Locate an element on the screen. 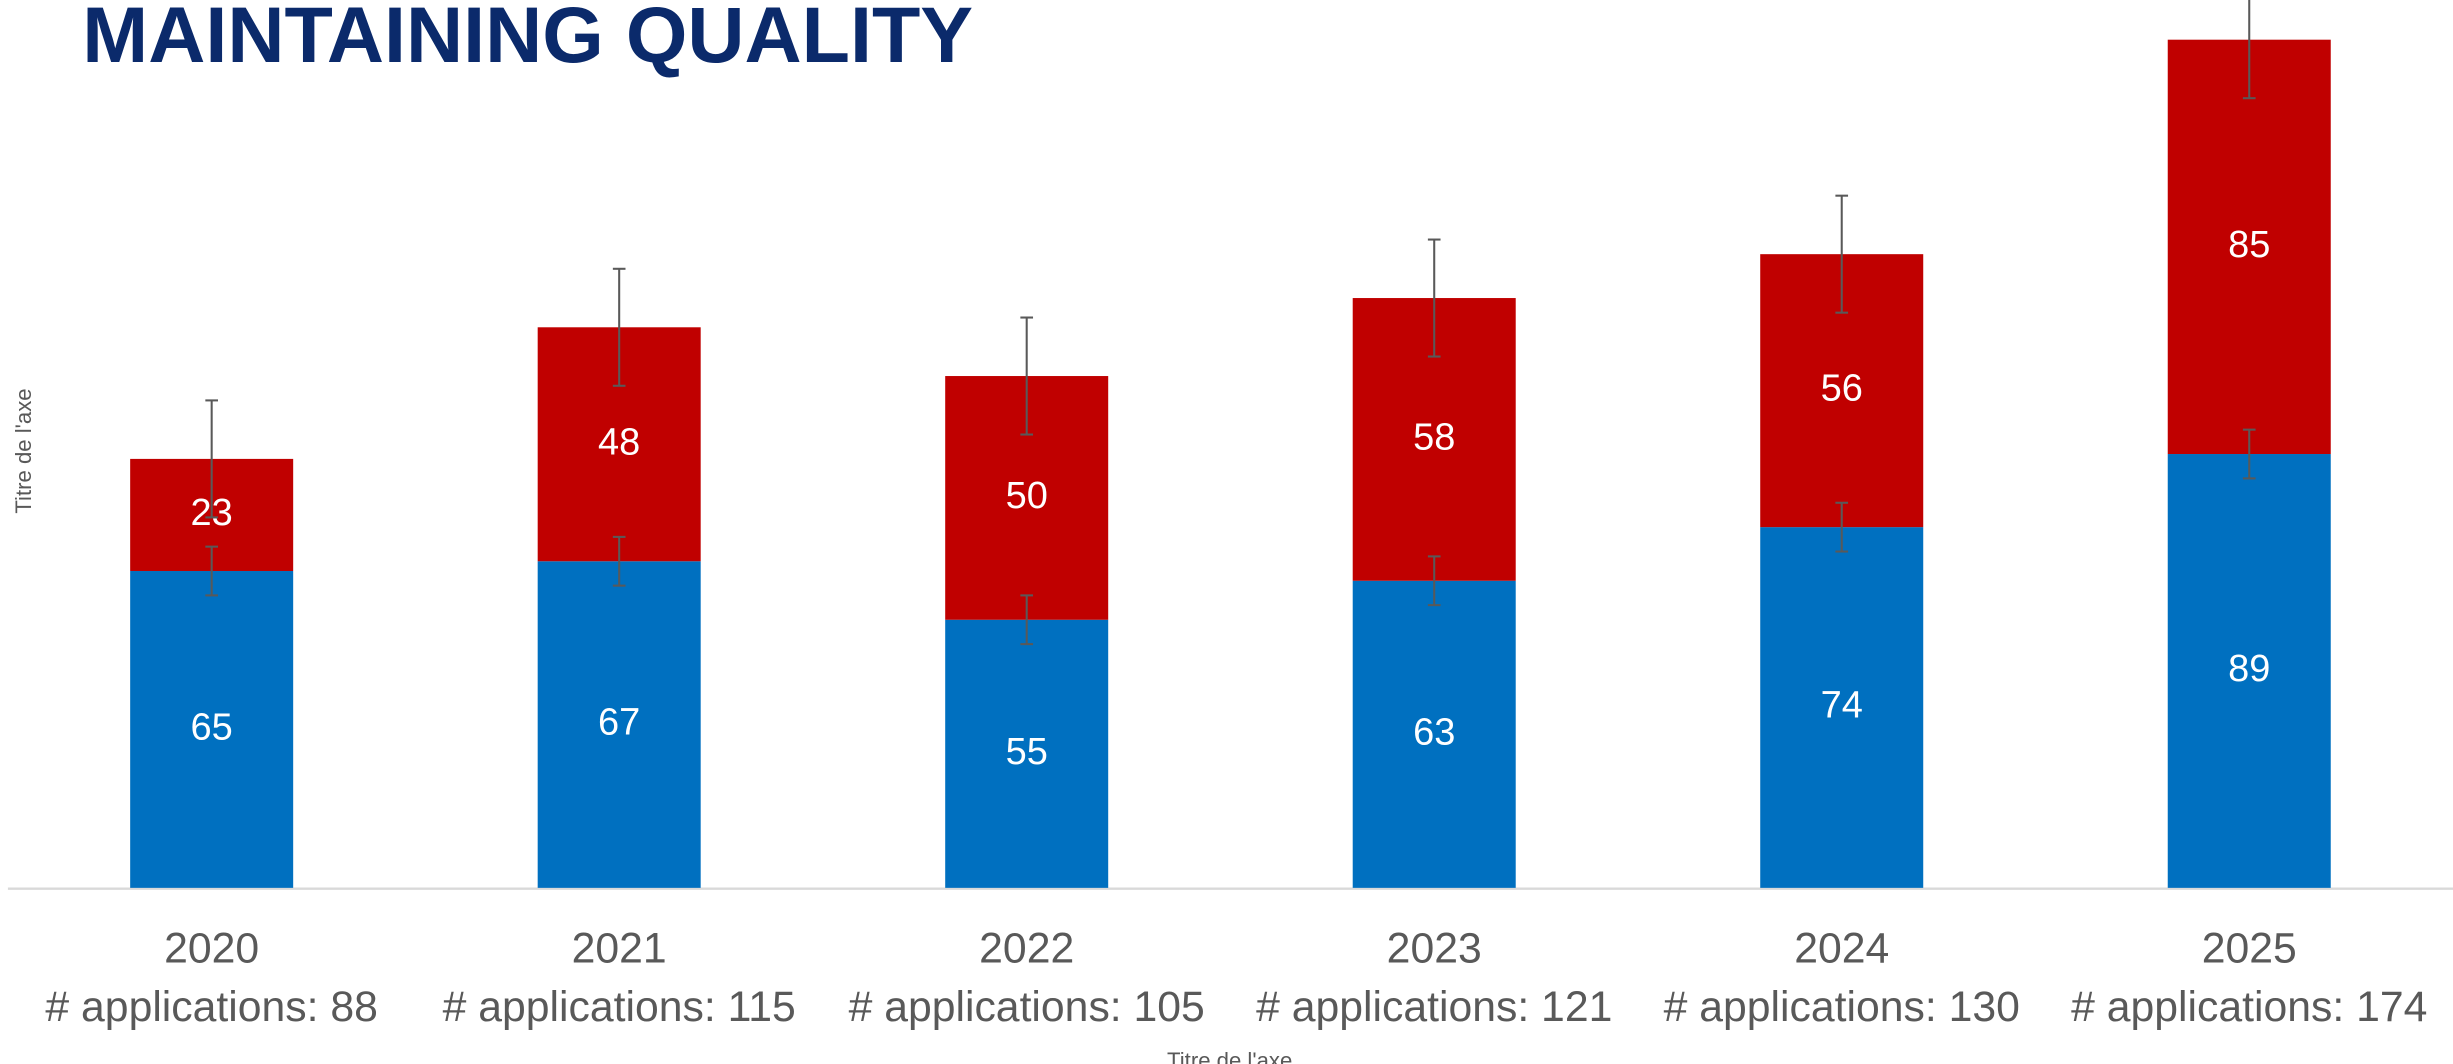  data-label: 74 is located at coordinates (1842, 706).